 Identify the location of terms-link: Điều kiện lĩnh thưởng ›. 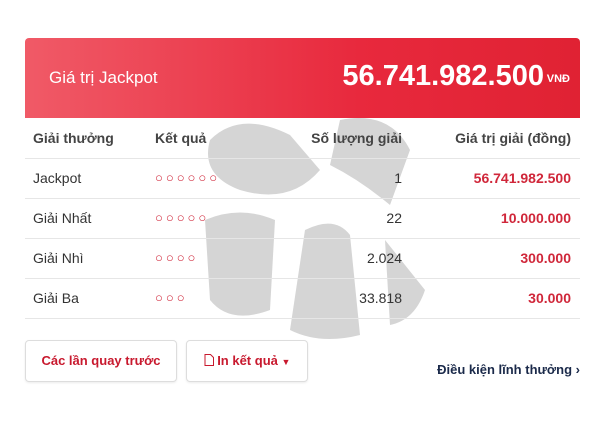
(508, 369).